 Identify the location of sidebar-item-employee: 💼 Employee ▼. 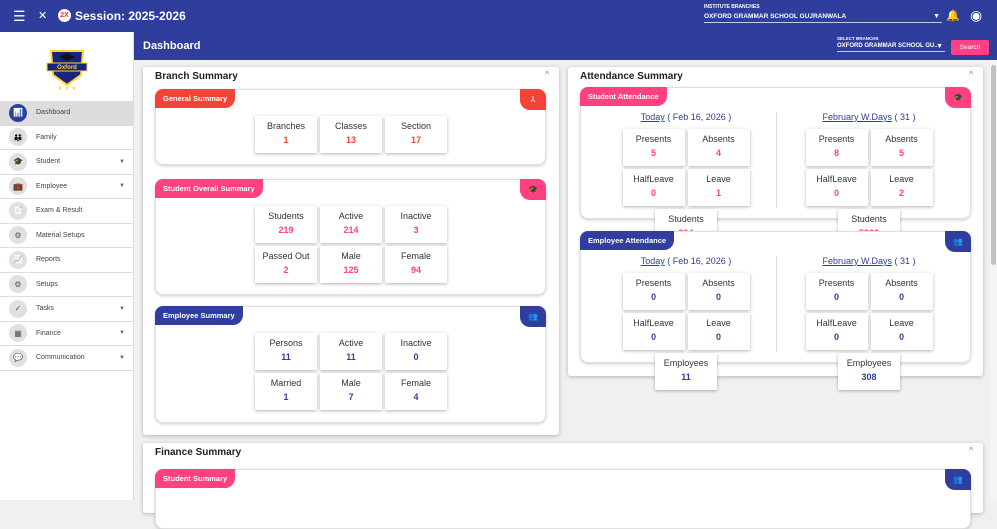
(67, 187).